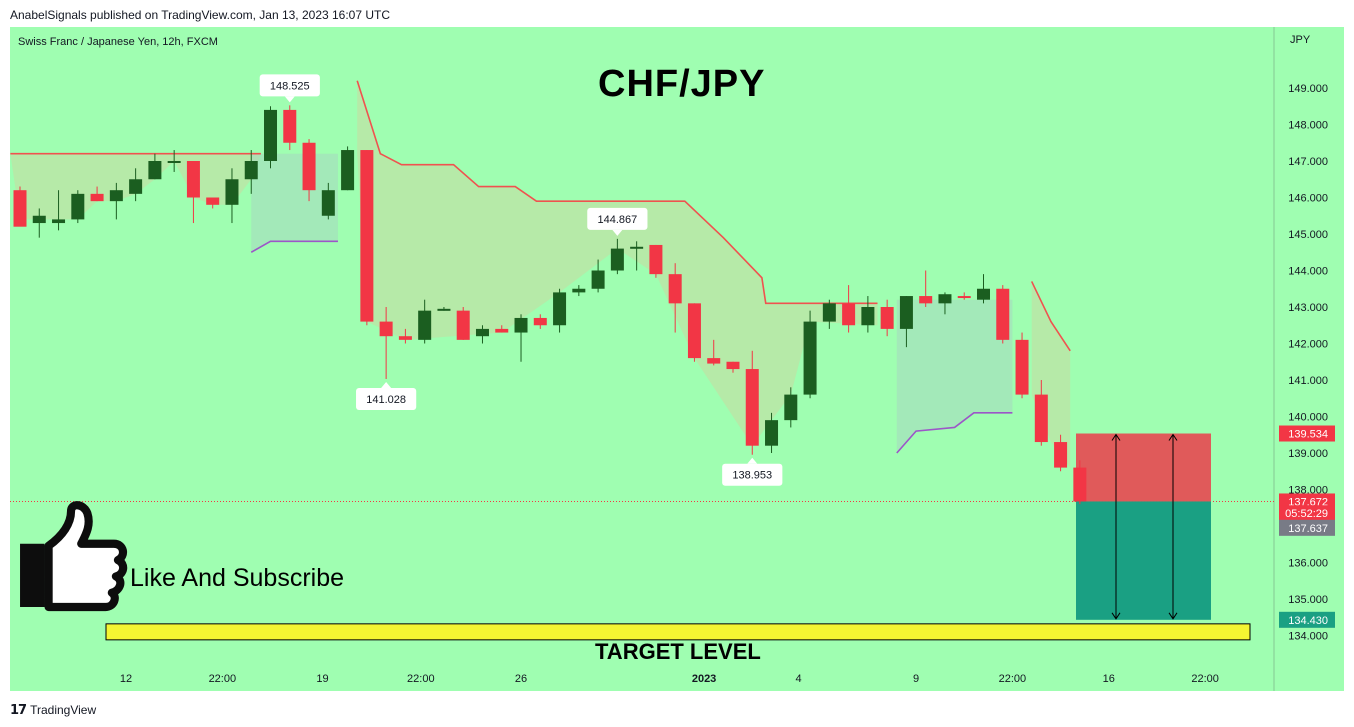  What do you see at coordinates (1308, 272) in the screenshot?
I see `price-tick-label: 144.000` at bounding box center [1308, 272].